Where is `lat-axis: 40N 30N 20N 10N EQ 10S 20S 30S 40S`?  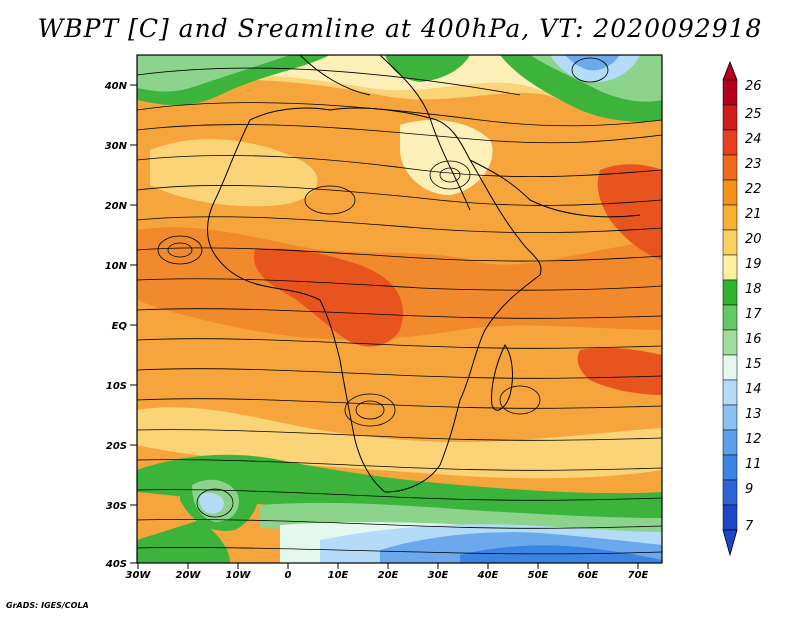
lat-axis: 40N 30N 20N 10N EQ 10S 20S 30S 40S is located at coordinates (120, 325).